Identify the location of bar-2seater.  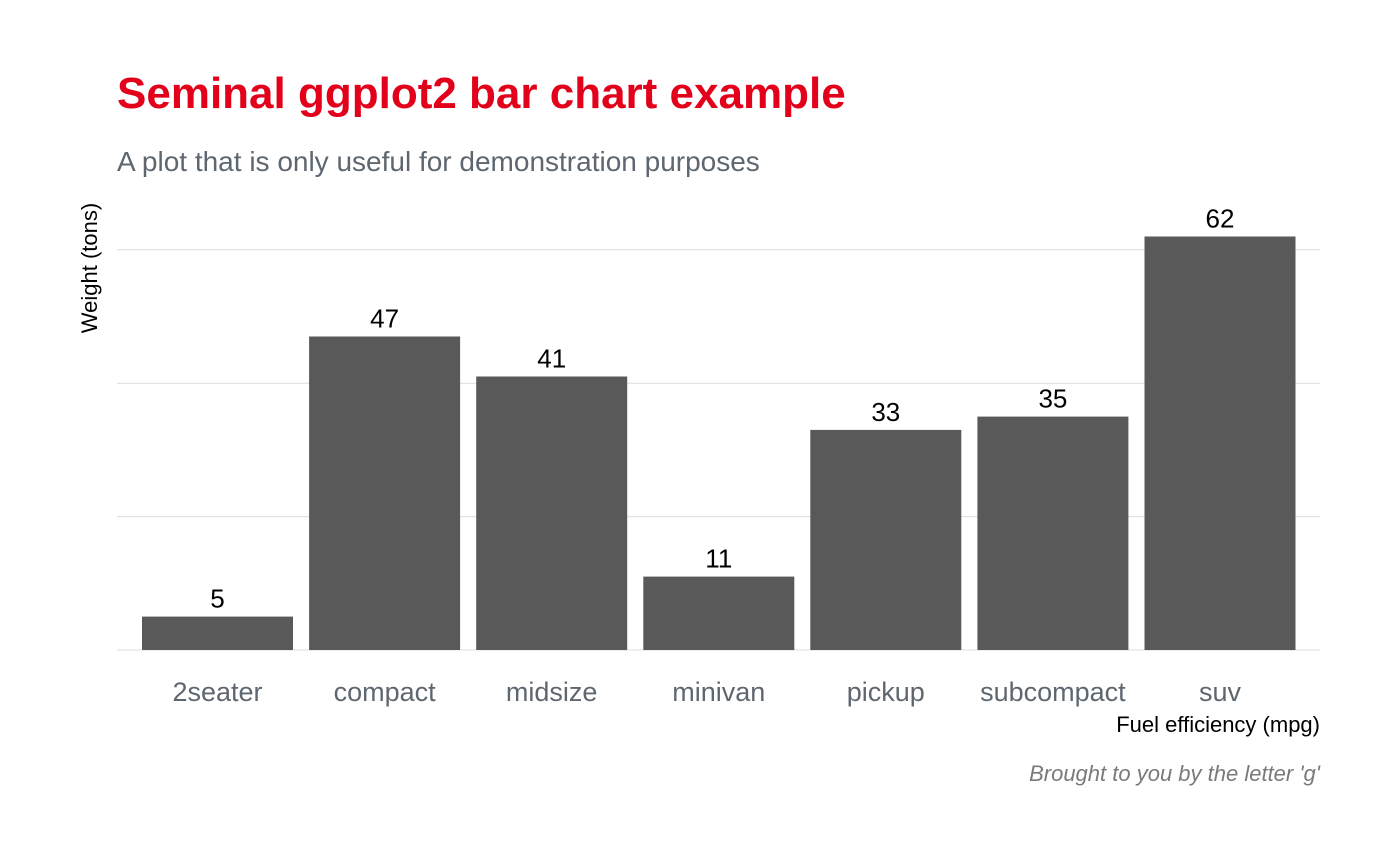
(217, 633).